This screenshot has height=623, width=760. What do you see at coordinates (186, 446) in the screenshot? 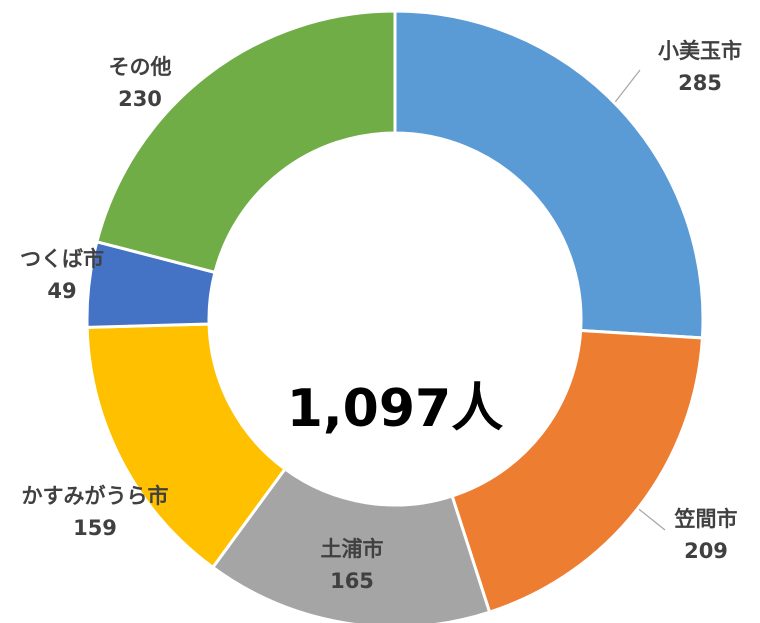
I see `slice` at bounding box center [186, 446].